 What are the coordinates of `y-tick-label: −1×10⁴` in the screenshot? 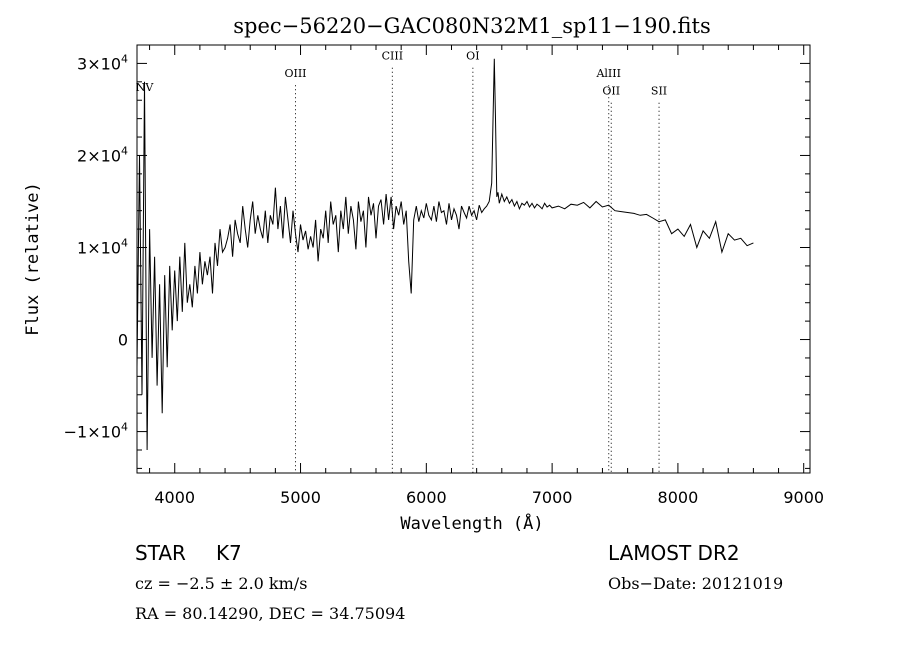 It's located at (96, 431).